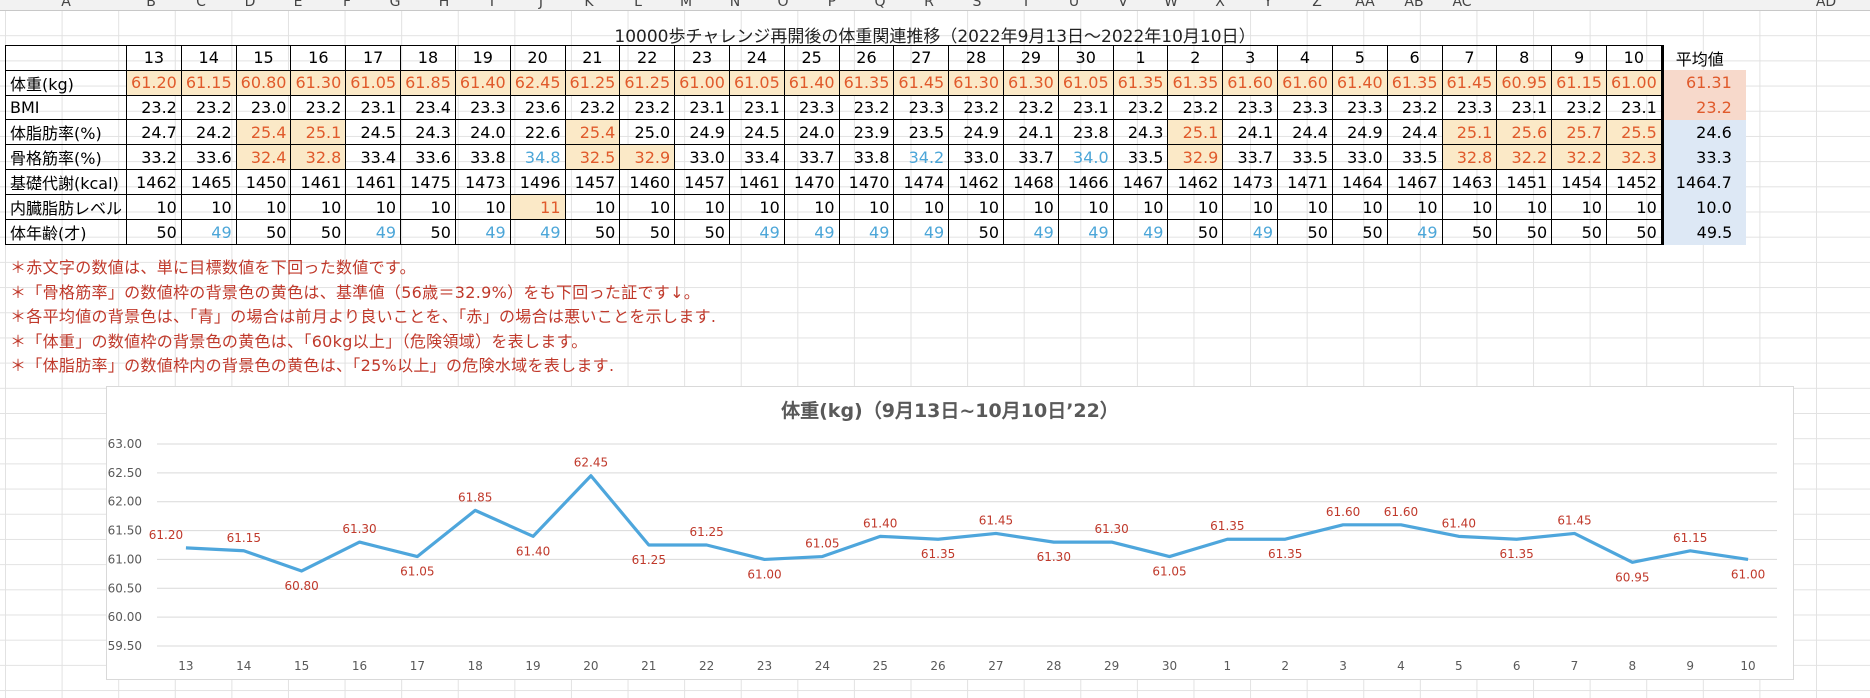 This screenshot has width=1870, height=698. Describe the element at coordinates (1085, 132) in the screenshot. I see `value-cell: 23.8` at that location.